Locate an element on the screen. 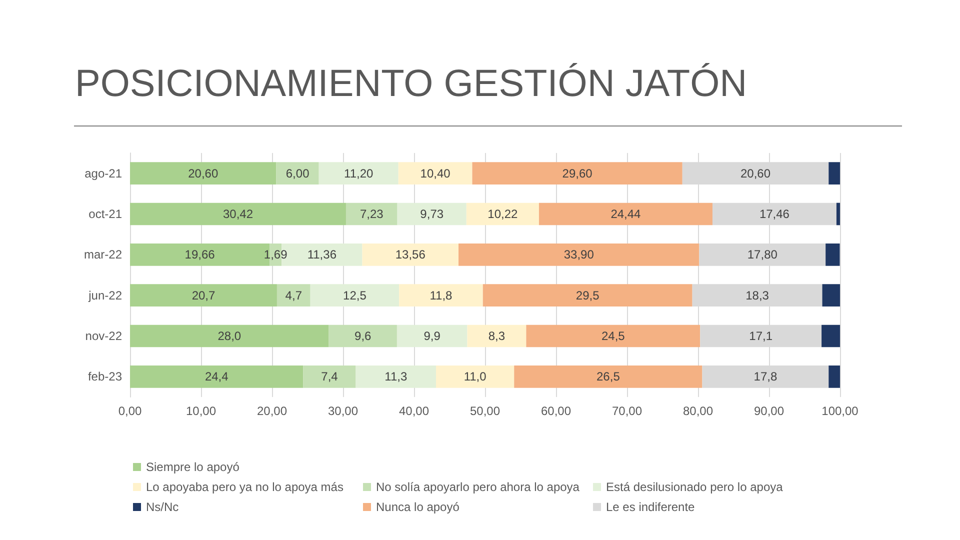 This screenshot has width=960, height=540. data-label: 30,42 is located at coordinates (238, 214).